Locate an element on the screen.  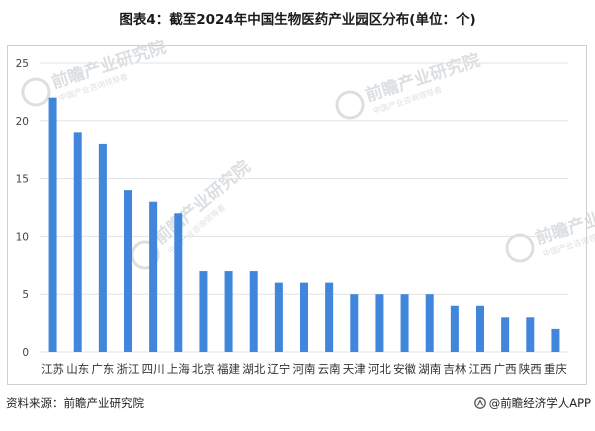
x-tick-label: 山东 is located at coordinates (77, 369).